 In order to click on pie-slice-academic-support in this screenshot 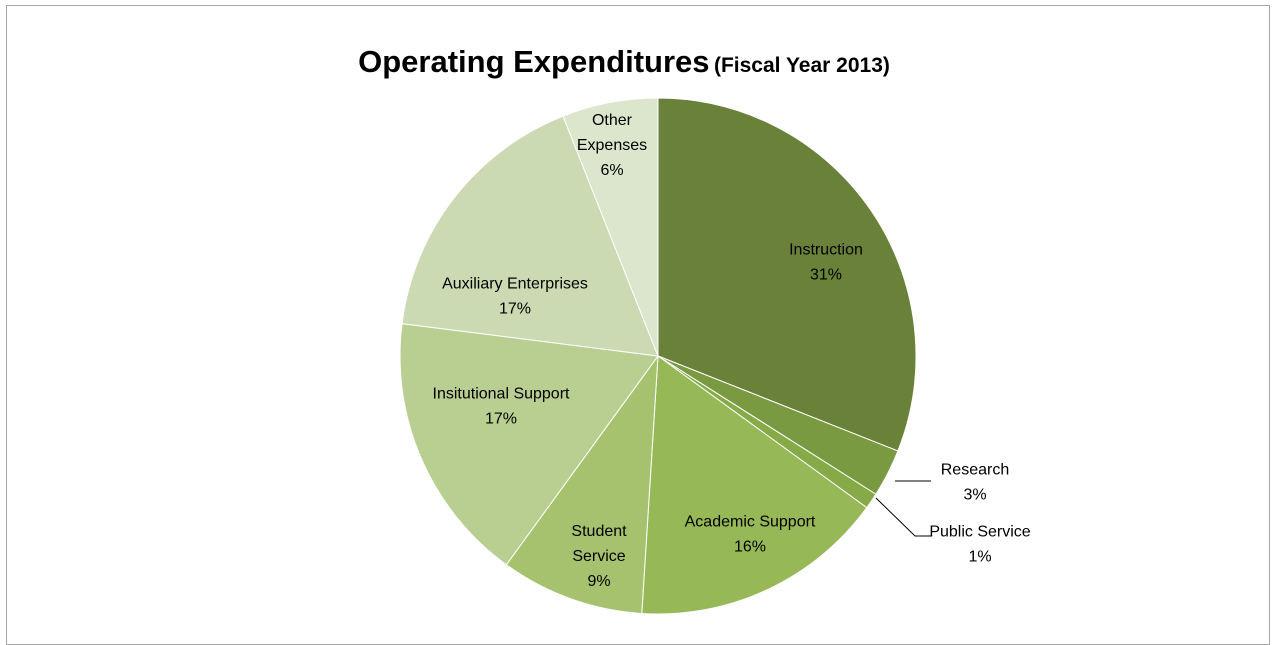, I will do `click(754, 485)`.